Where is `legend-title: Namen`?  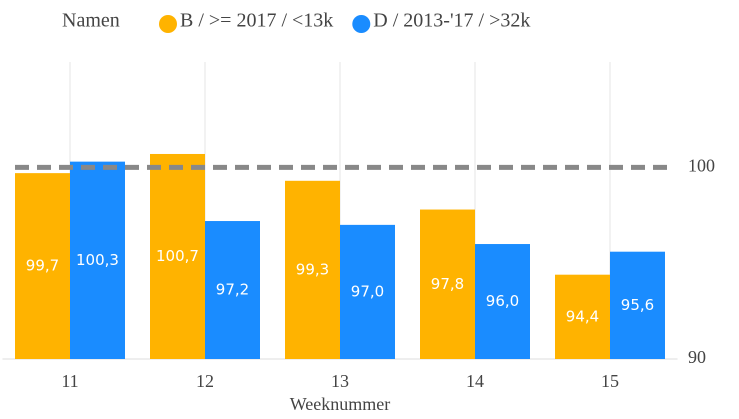
legend-title: Namen is located at coordinates (91, 21).